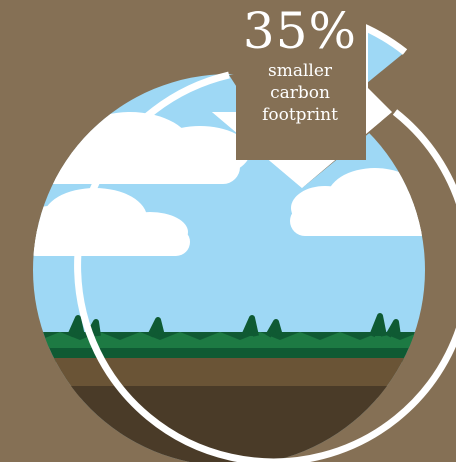  I want to click on stat-line-2: carbon, so click(300, 93).